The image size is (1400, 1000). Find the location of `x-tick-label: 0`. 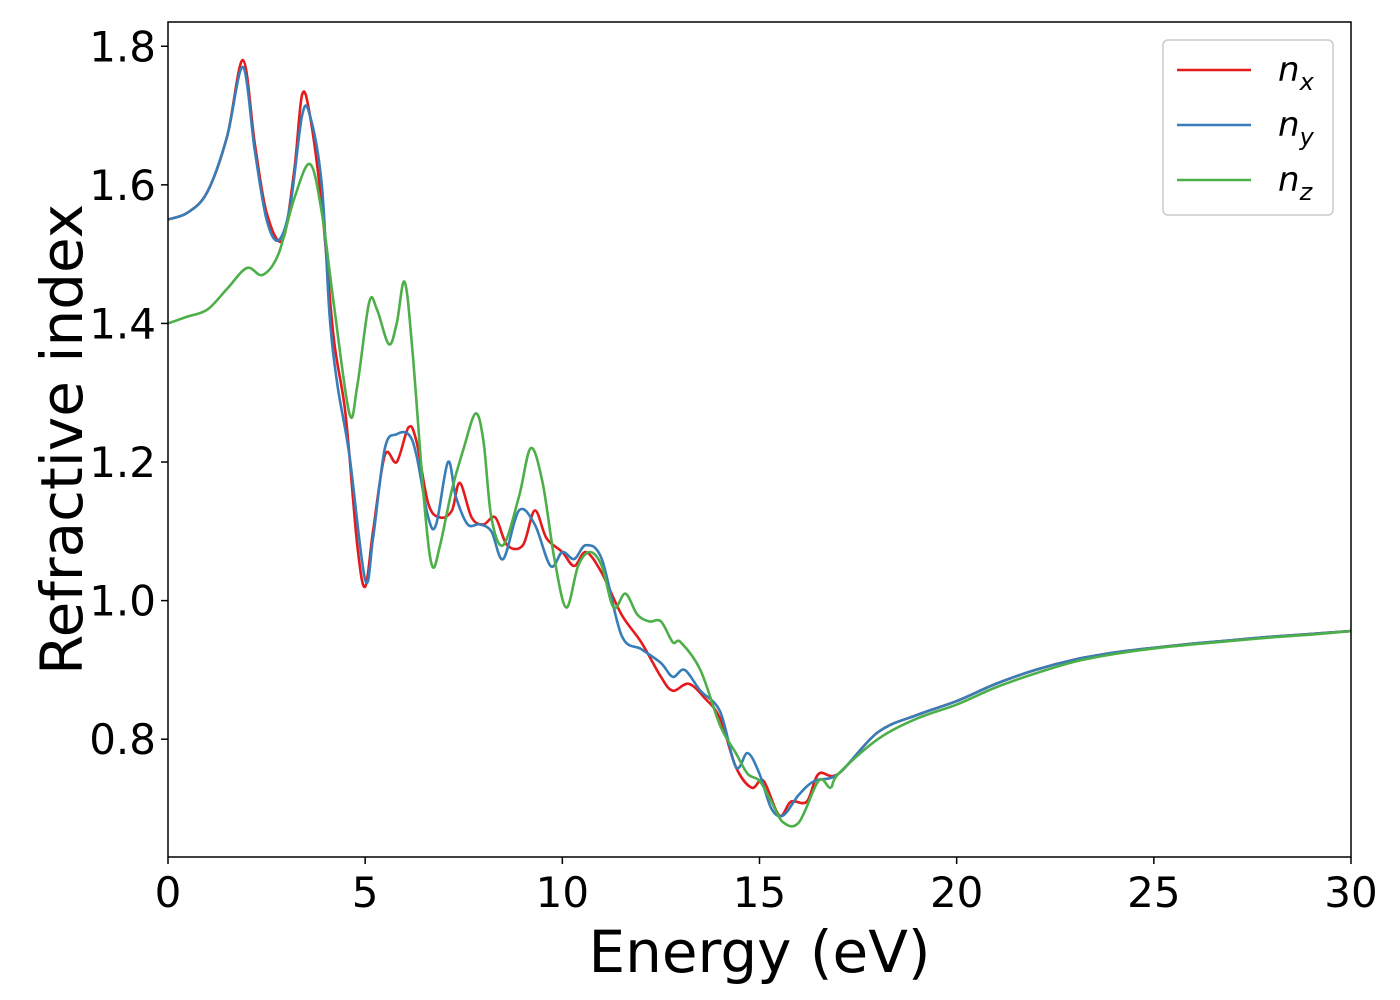

x-tick-label: 0 is located at coordinates (168, 892).